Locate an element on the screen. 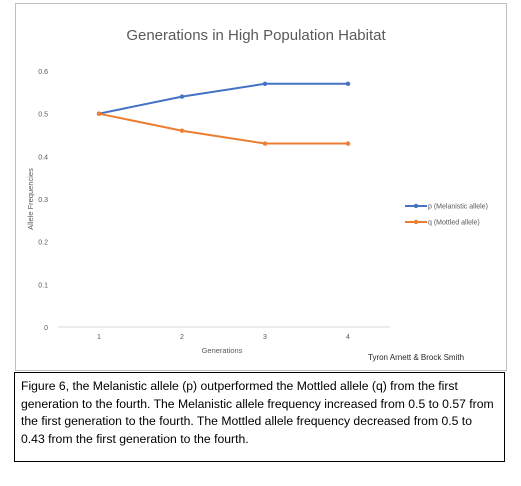  x-tick-label: 4 is located at coordinates (348, 337).